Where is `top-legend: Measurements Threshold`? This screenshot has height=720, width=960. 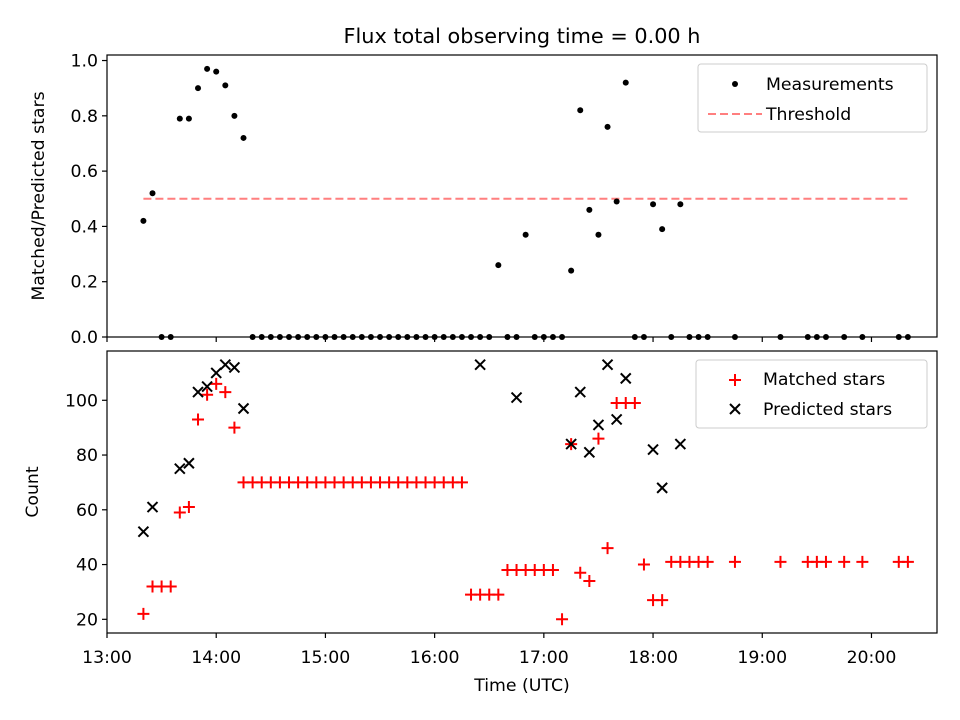
top-legend: Measurements Threshold is located at coordinates (812, 98).